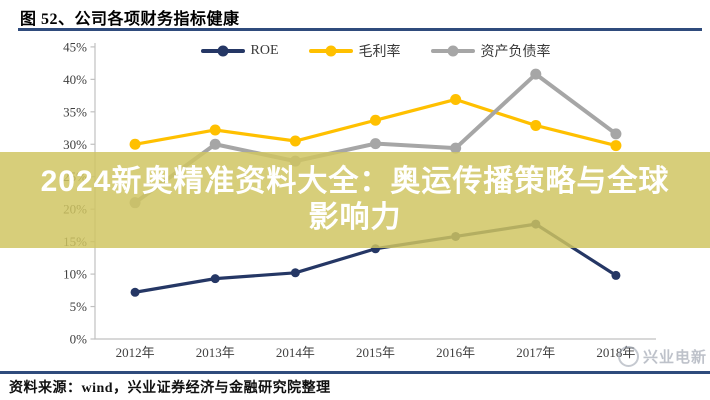 The image size is (710, 400). Describe the element at coordinates (535, 352) in the screenshot. I see `x-axis-tick-label: 2017年` at that location.